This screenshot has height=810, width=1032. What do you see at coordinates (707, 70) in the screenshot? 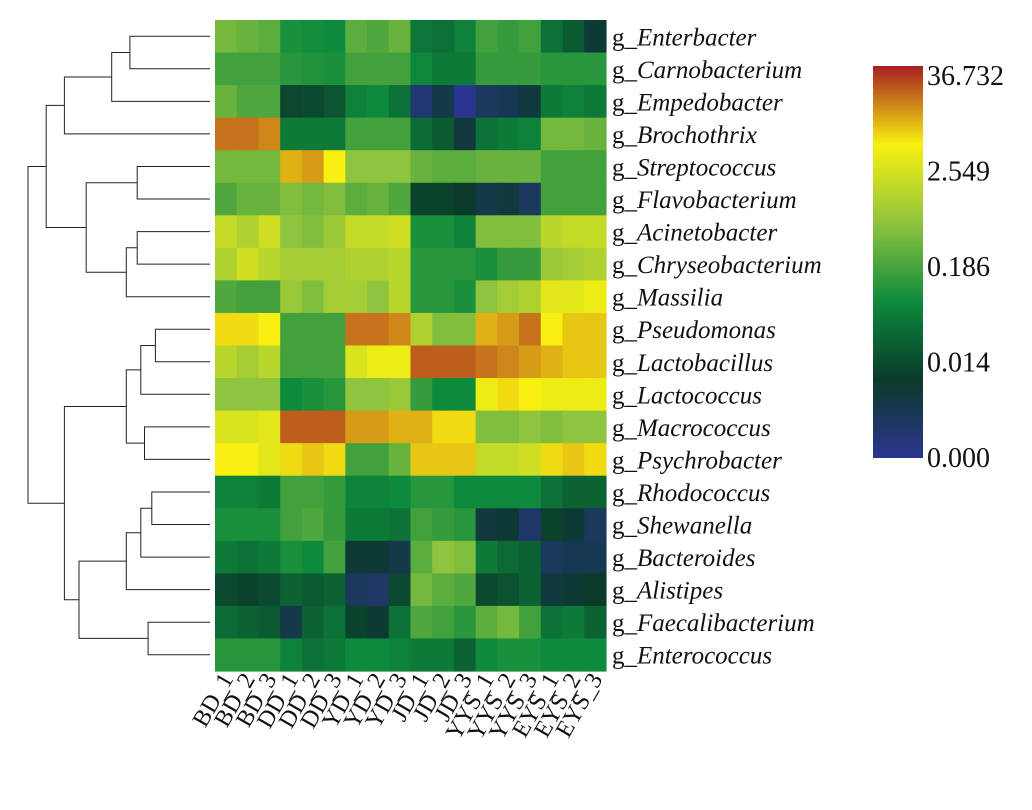
I see `row-label: g_Carnobacterium` at bounding box center [707, 70].